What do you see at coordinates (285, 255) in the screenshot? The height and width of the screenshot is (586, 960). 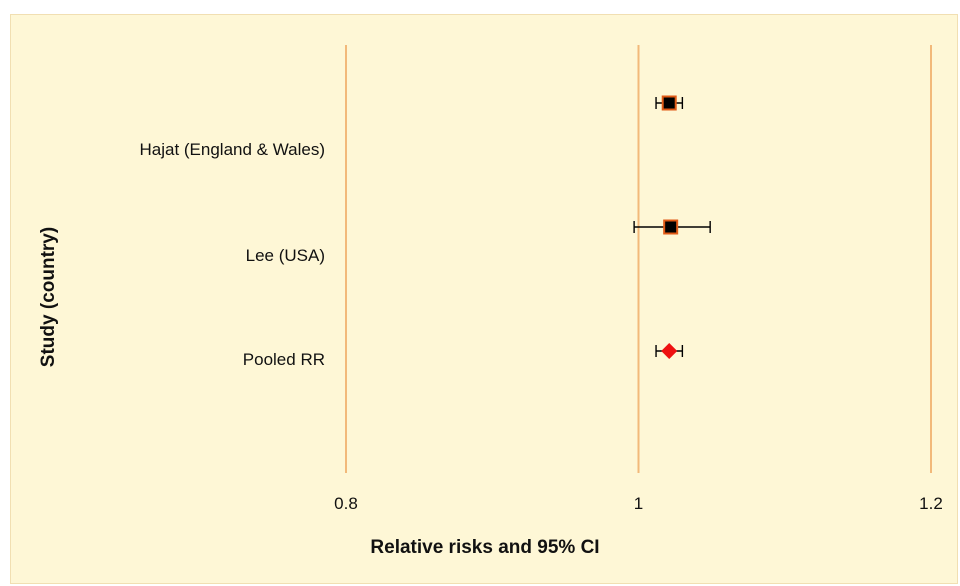 I see `category-label: Lee (USA)` at bounding box center [285, 255].